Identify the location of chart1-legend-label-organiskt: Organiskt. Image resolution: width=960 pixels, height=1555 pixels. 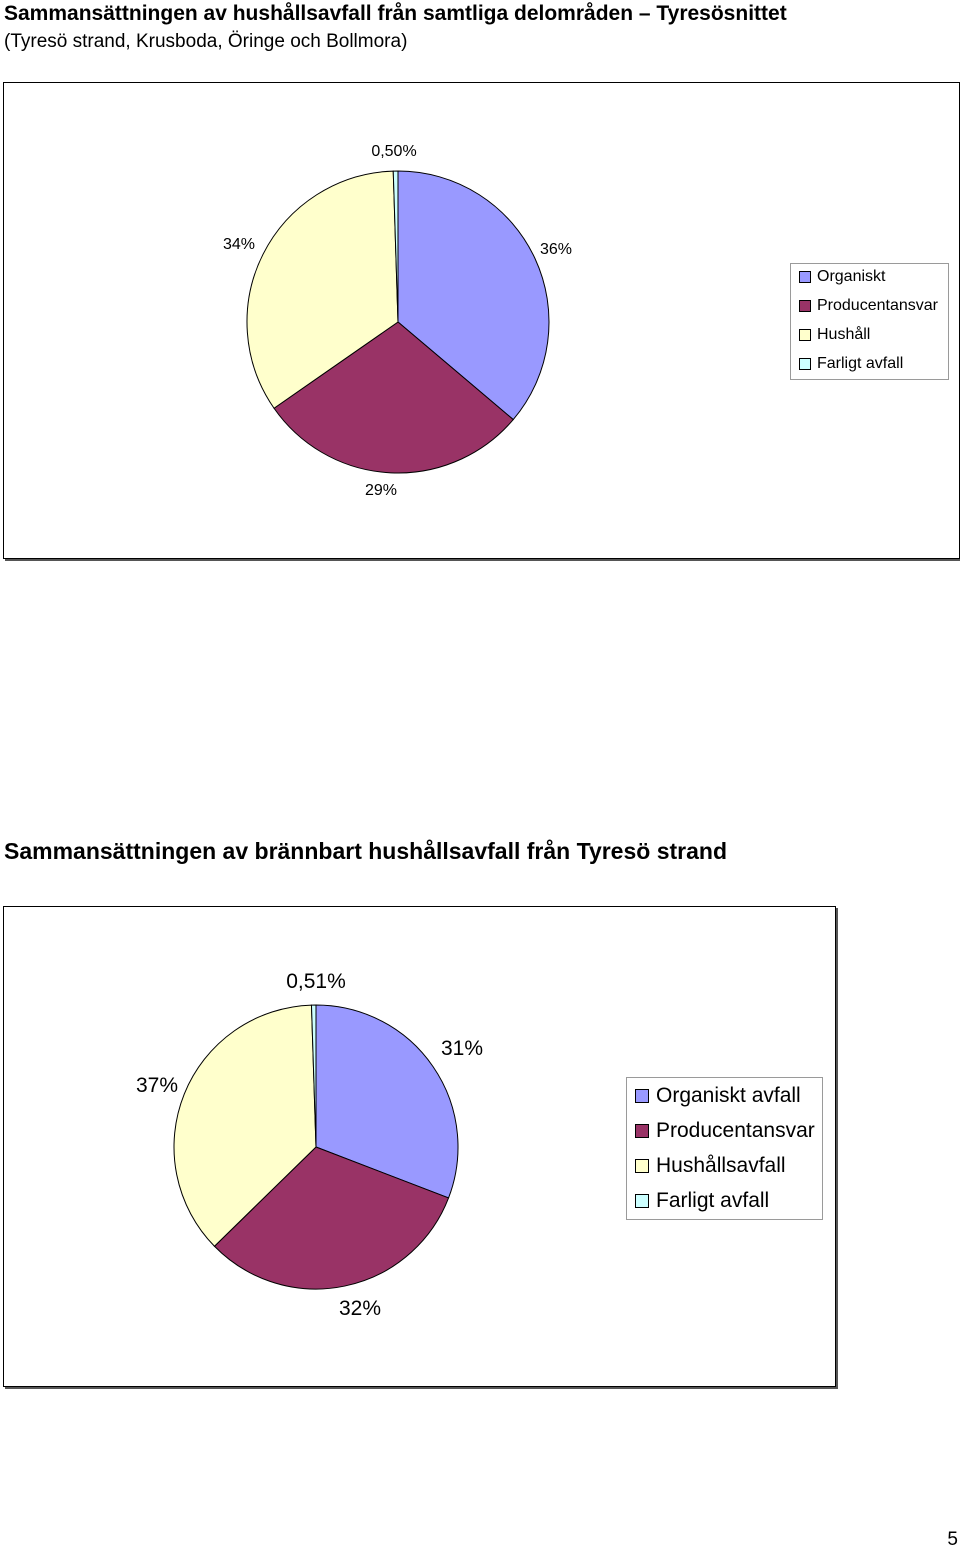
(851, 276).